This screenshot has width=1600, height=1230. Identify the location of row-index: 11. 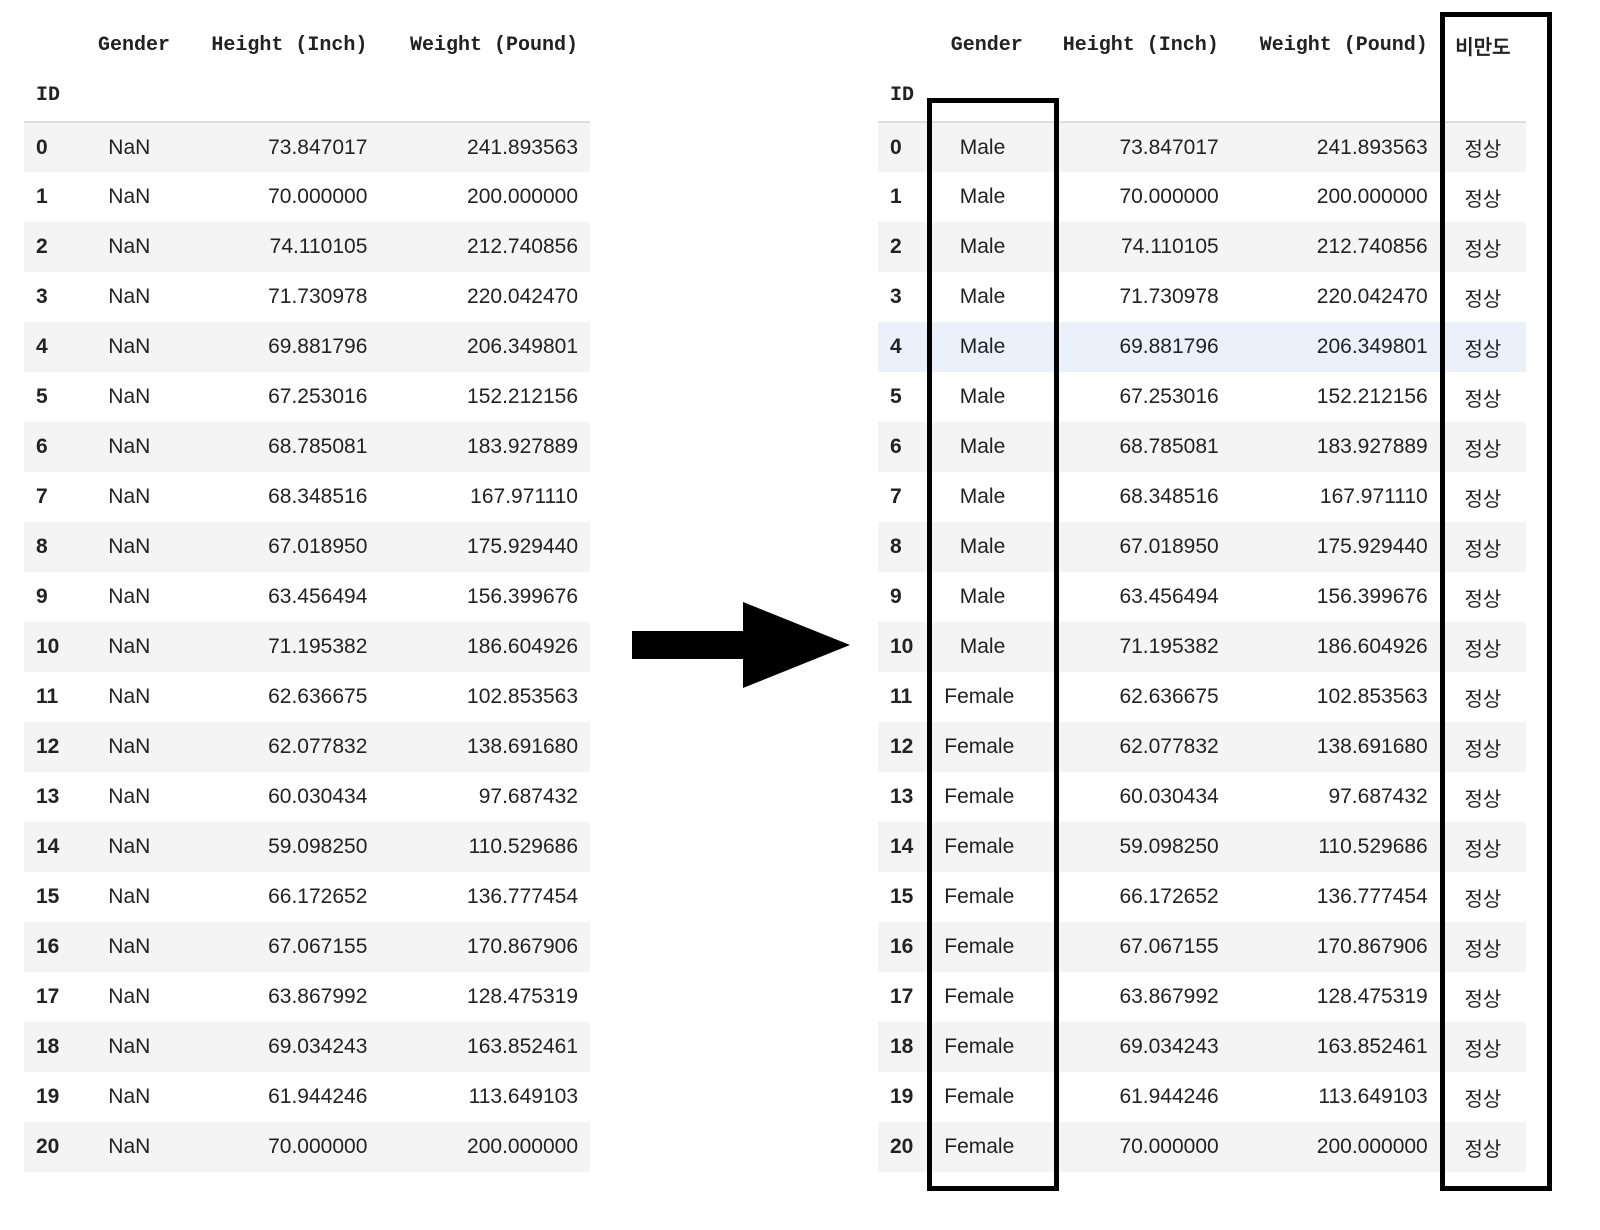
(47, 696).